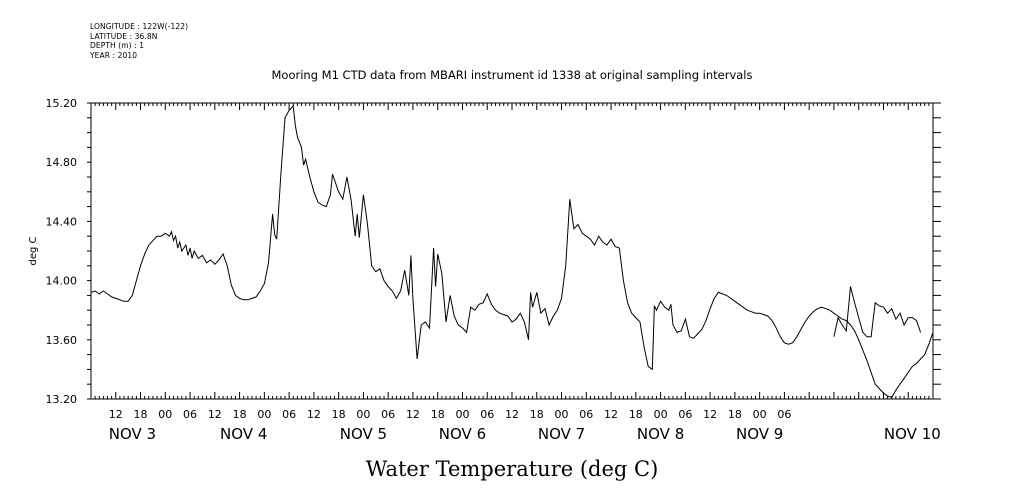 The width and height of the screenshot is (1009, 504). I want to click on day-label: NOV 7, so click(561, 434).